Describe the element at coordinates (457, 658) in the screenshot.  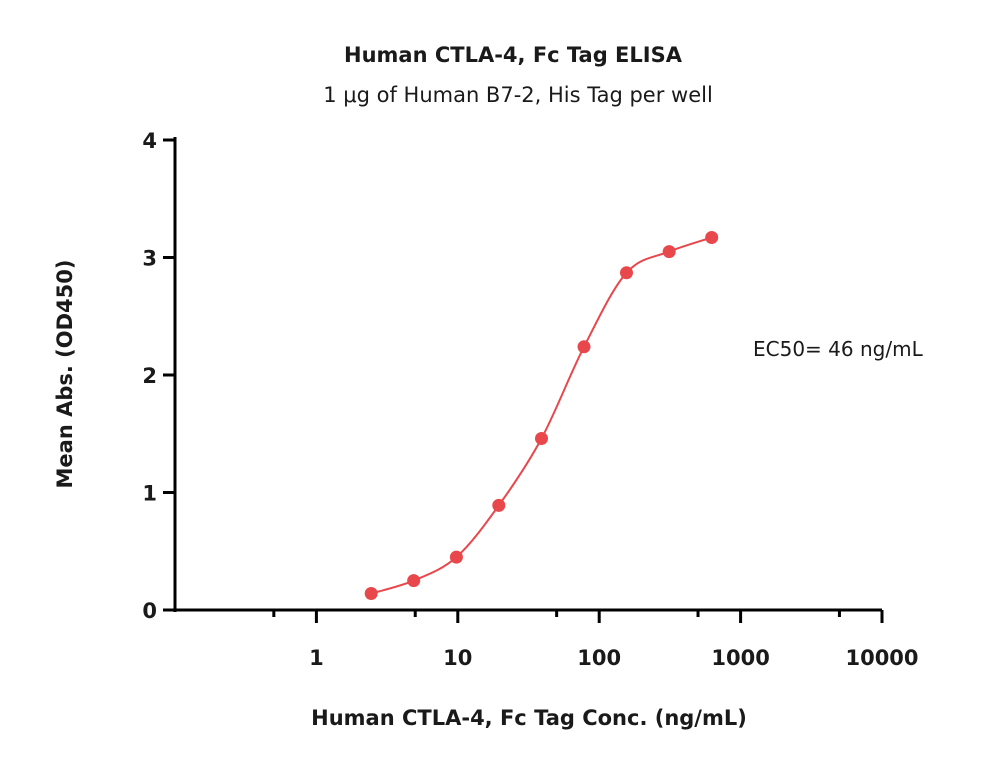
I see `x-tick-label: 10` at that location.